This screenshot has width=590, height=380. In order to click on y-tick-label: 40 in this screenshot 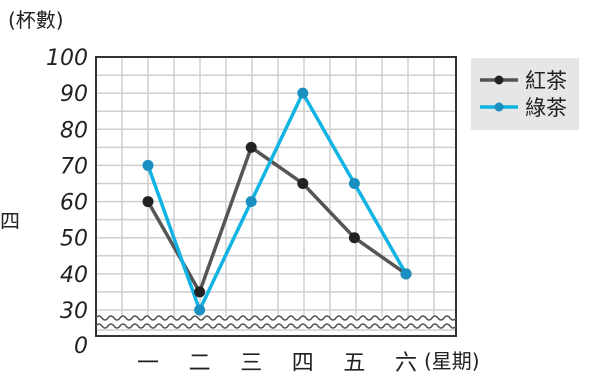, I will do `click(74, 275)`.